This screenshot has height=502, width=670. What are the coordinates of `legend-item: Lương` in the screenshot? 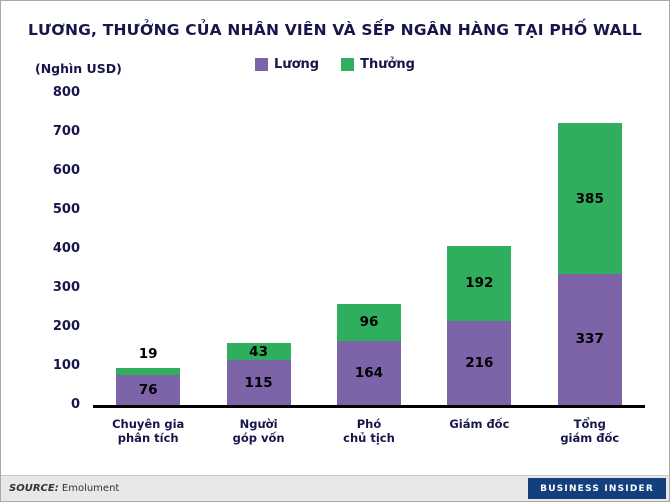 It's located at (287, 64).